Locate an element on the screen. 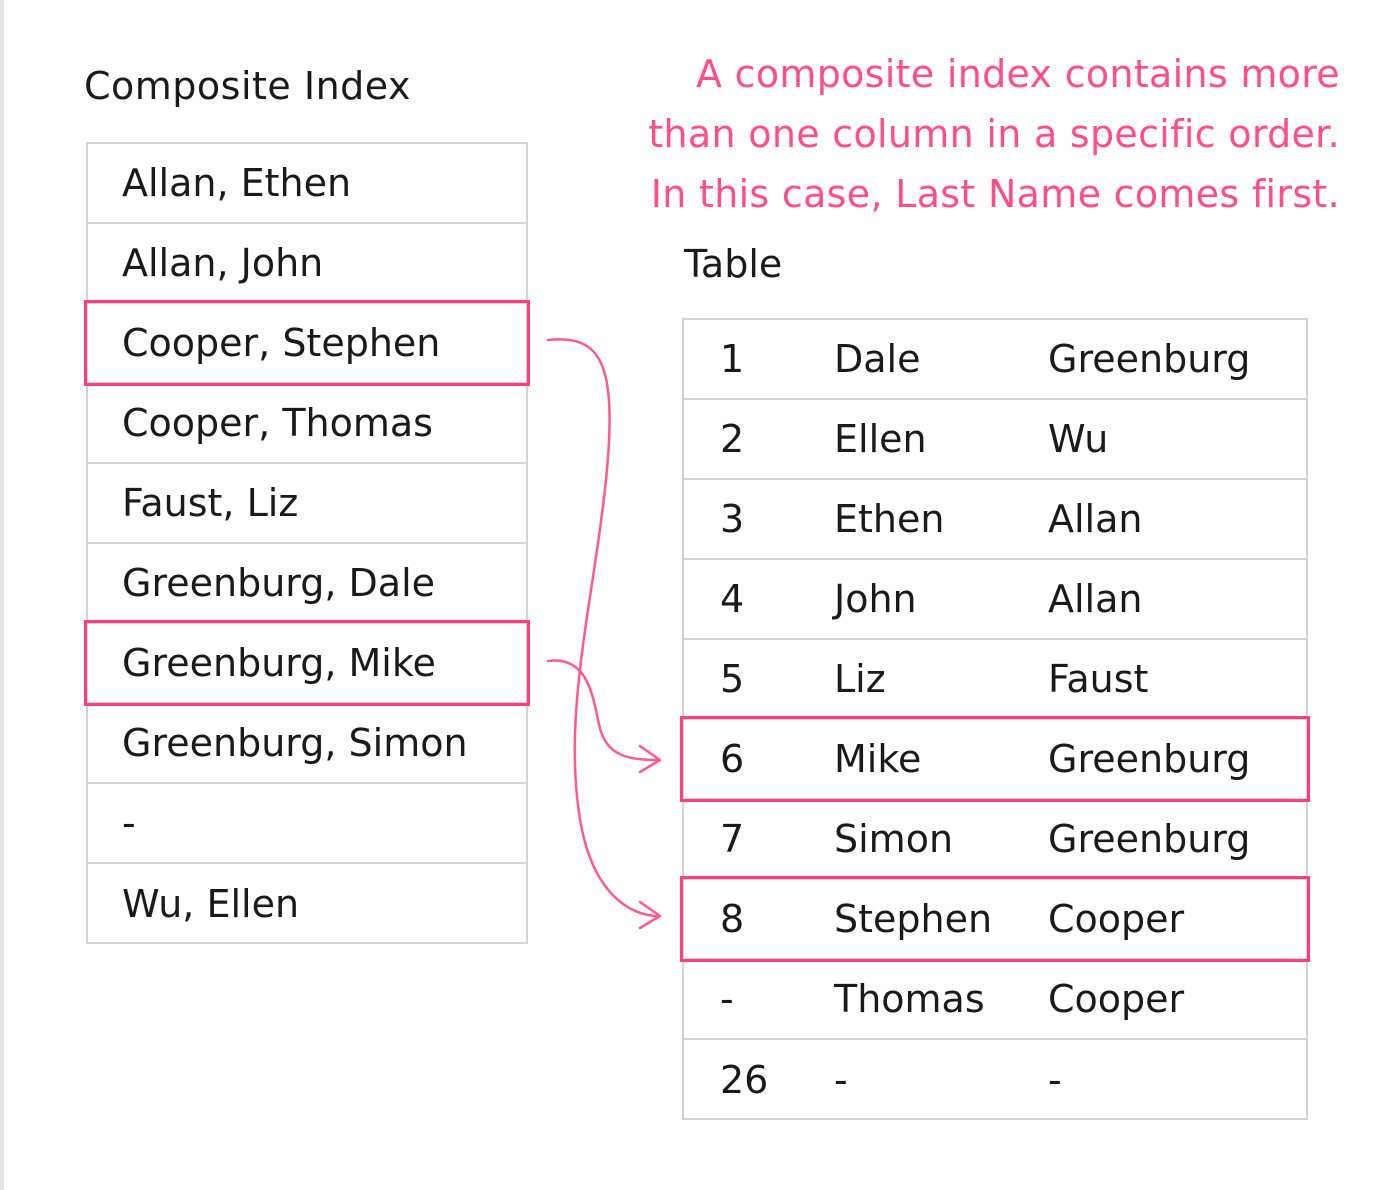 The width and height of the screenshot is (1392, 1190). table-row: 1 Dale Greenburg is located at coordinates (995, 360).